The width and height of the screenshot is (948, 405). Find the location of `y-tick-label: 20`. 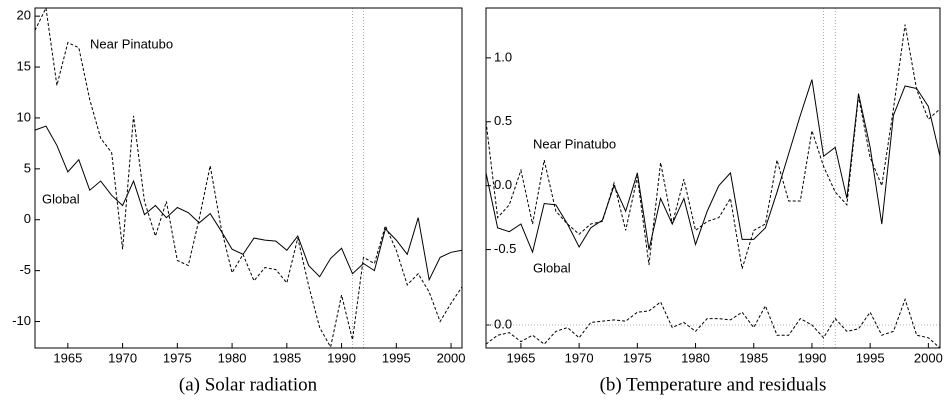

y-tick-label: 20 is located at coordinates (24, 15).